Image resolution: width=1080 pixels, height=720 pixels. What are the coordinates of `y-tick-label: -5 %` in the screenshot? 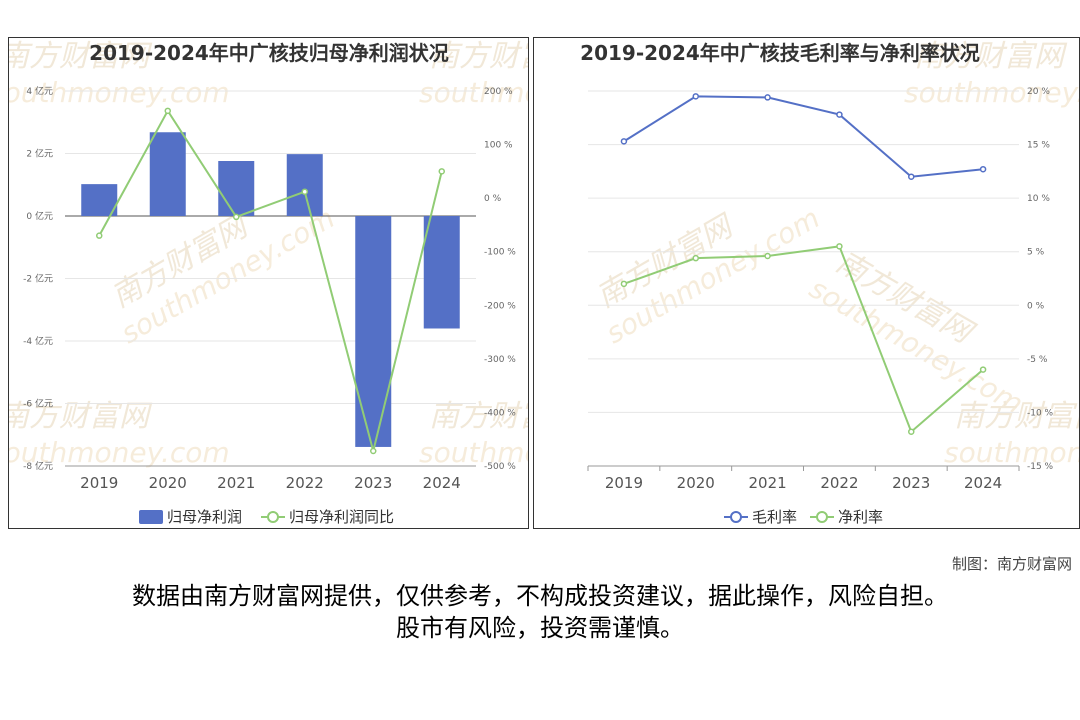 It's located at (1037, 360).